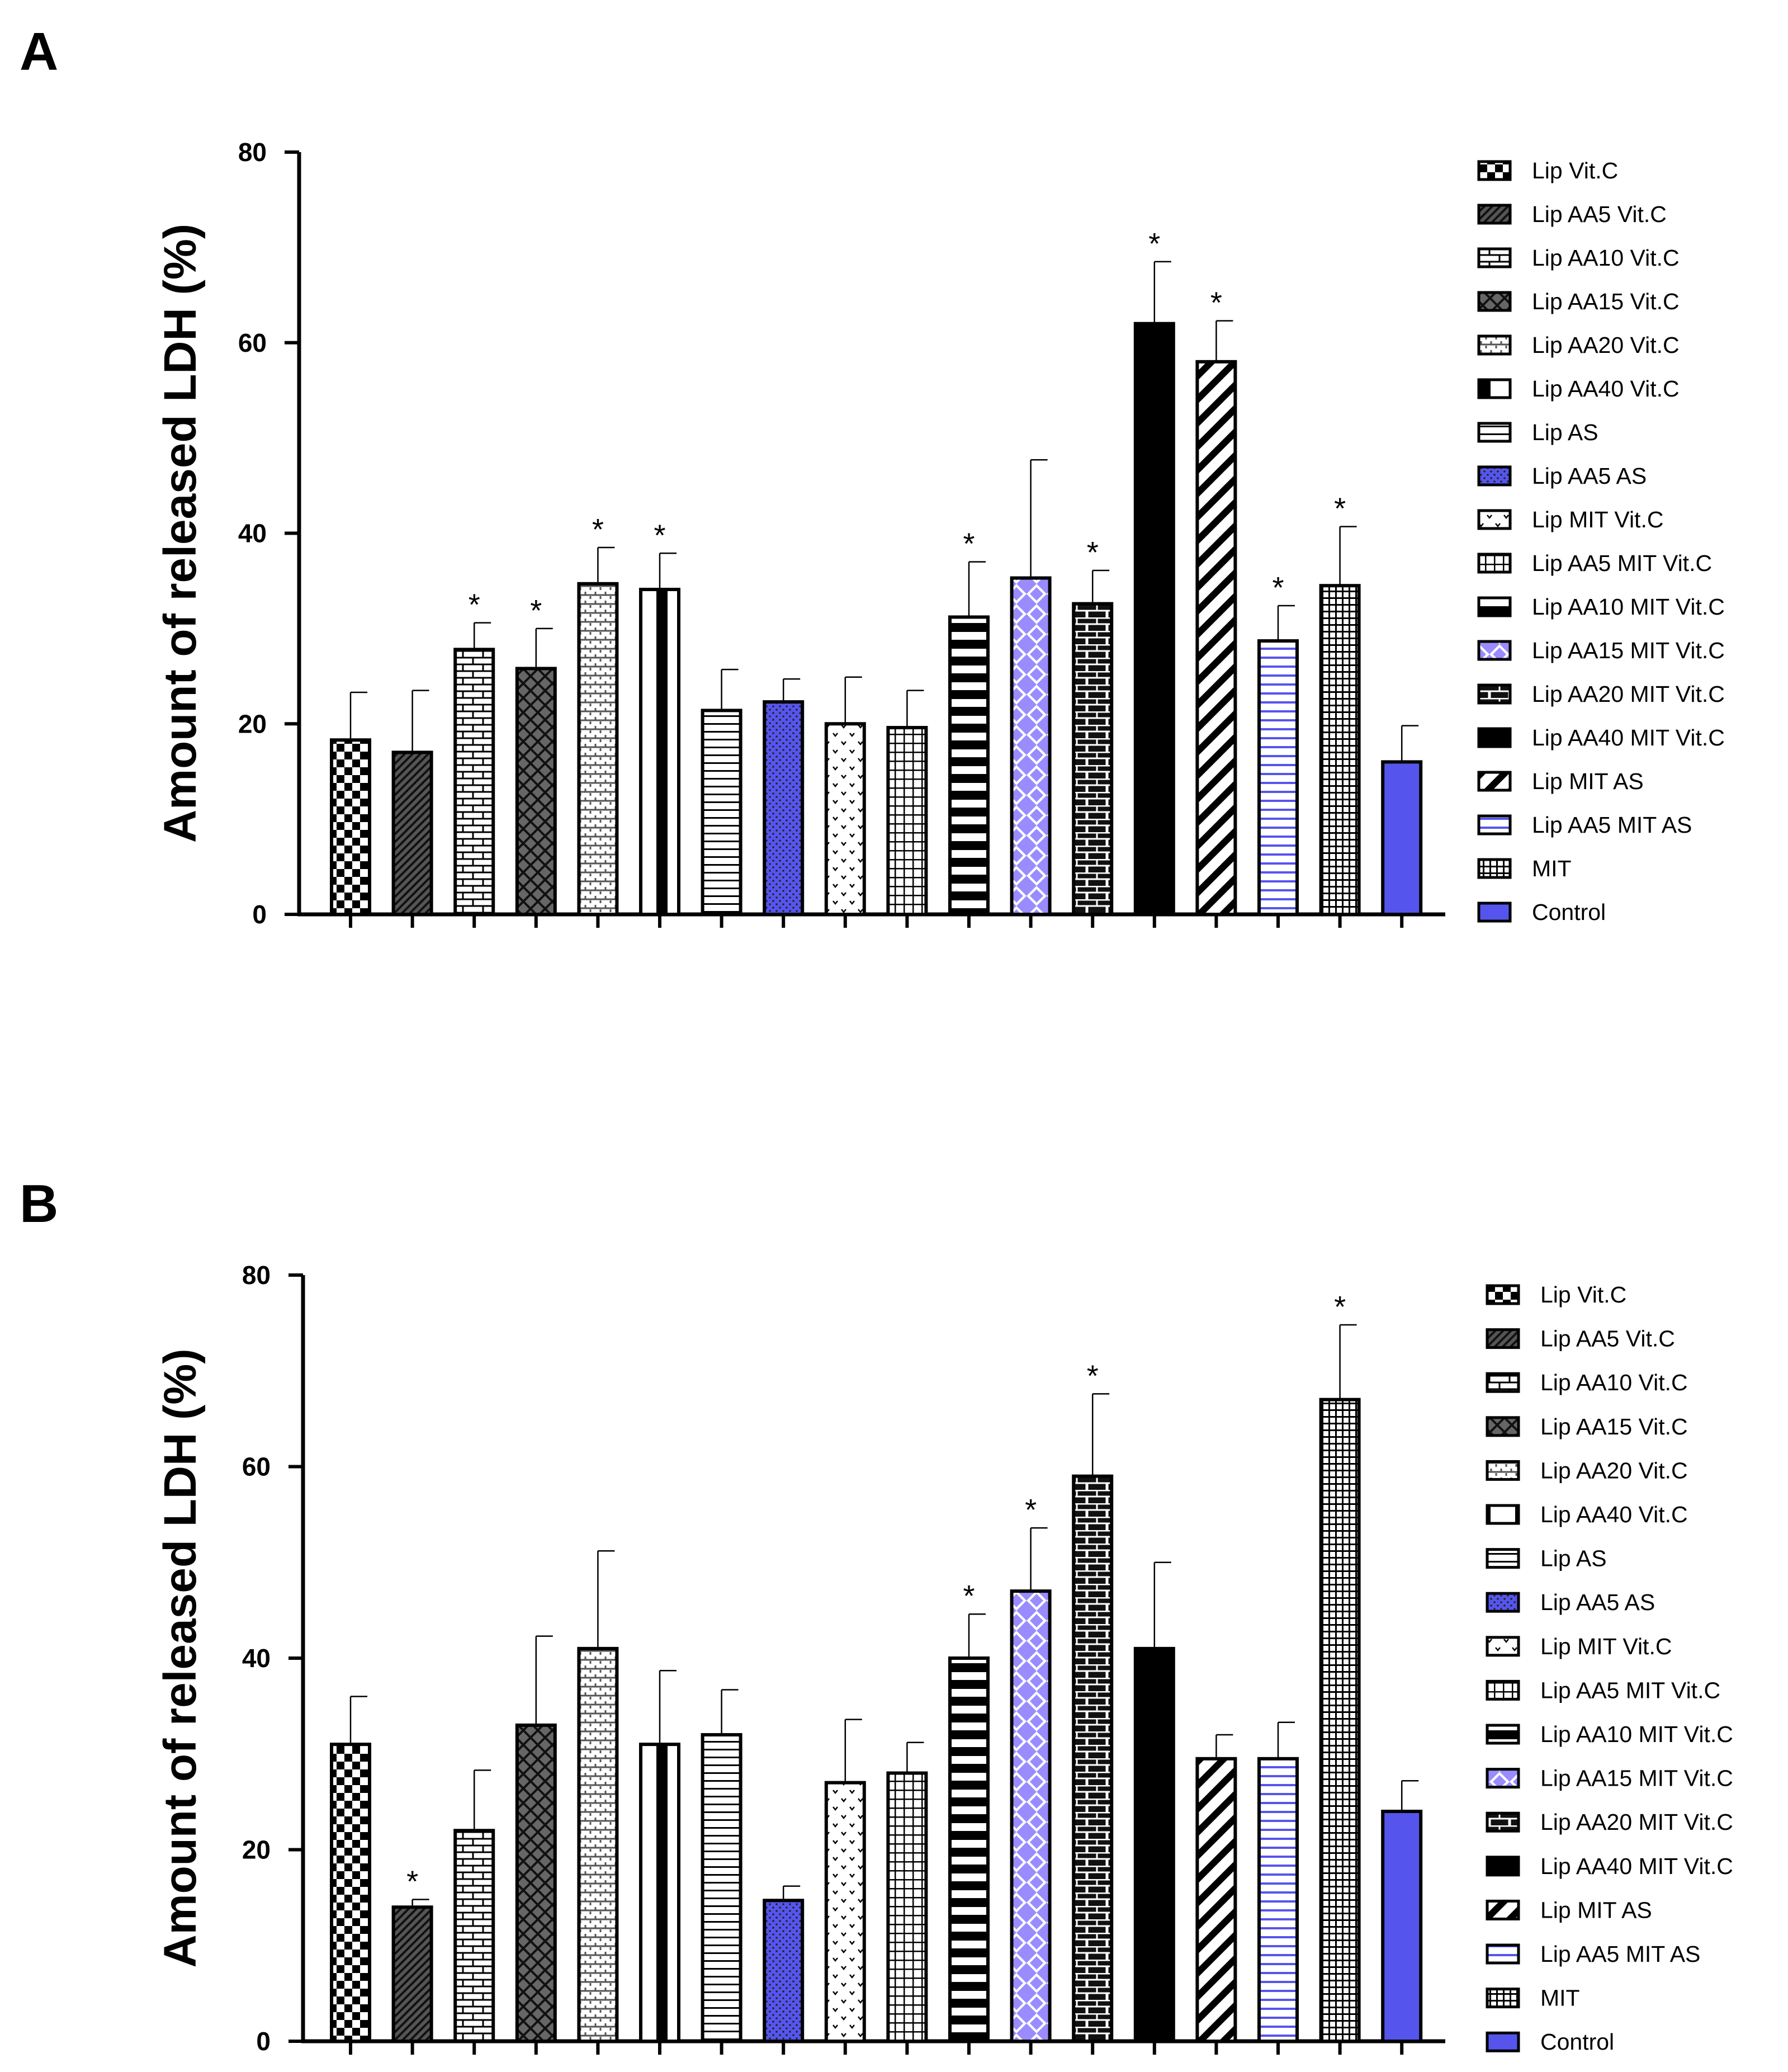 The height and width of the screenshot is (2072, 1788). What do you see at coordinates (1636, 1866) in the screenshot?
I see `panel-b-legend-label-14: Lip AA40 MIT Vit.C` at bounding box center [1636, 1866].